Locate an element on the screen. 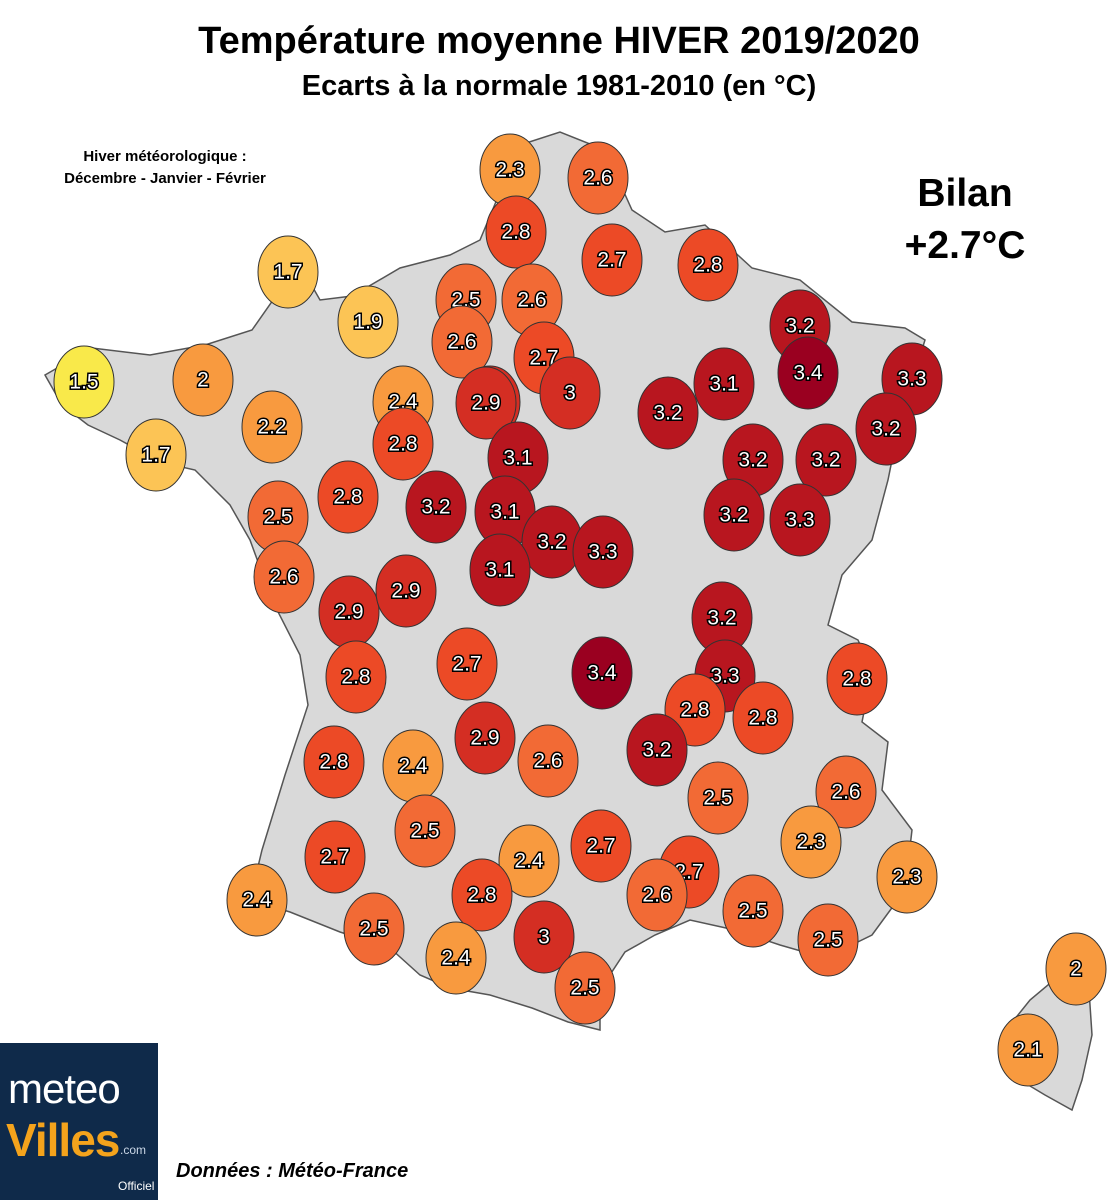 Image resolution: width=1118 pixels, height=1200 pixels. logo-text-domain: .com is located at coordinates (133, 1150).